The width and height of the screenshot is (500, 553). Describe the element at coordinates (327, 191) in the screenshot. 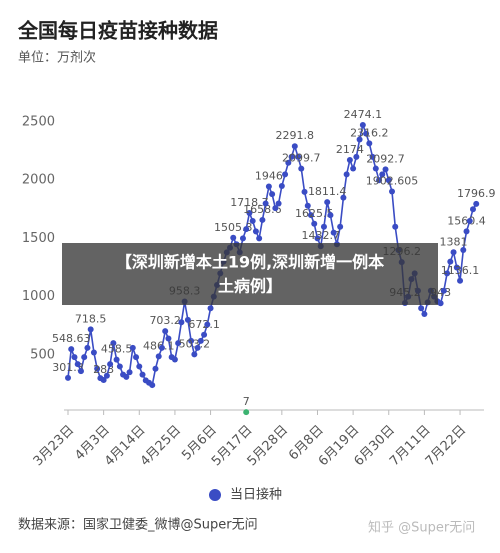

I see `data-label: 1811.4` at that location.